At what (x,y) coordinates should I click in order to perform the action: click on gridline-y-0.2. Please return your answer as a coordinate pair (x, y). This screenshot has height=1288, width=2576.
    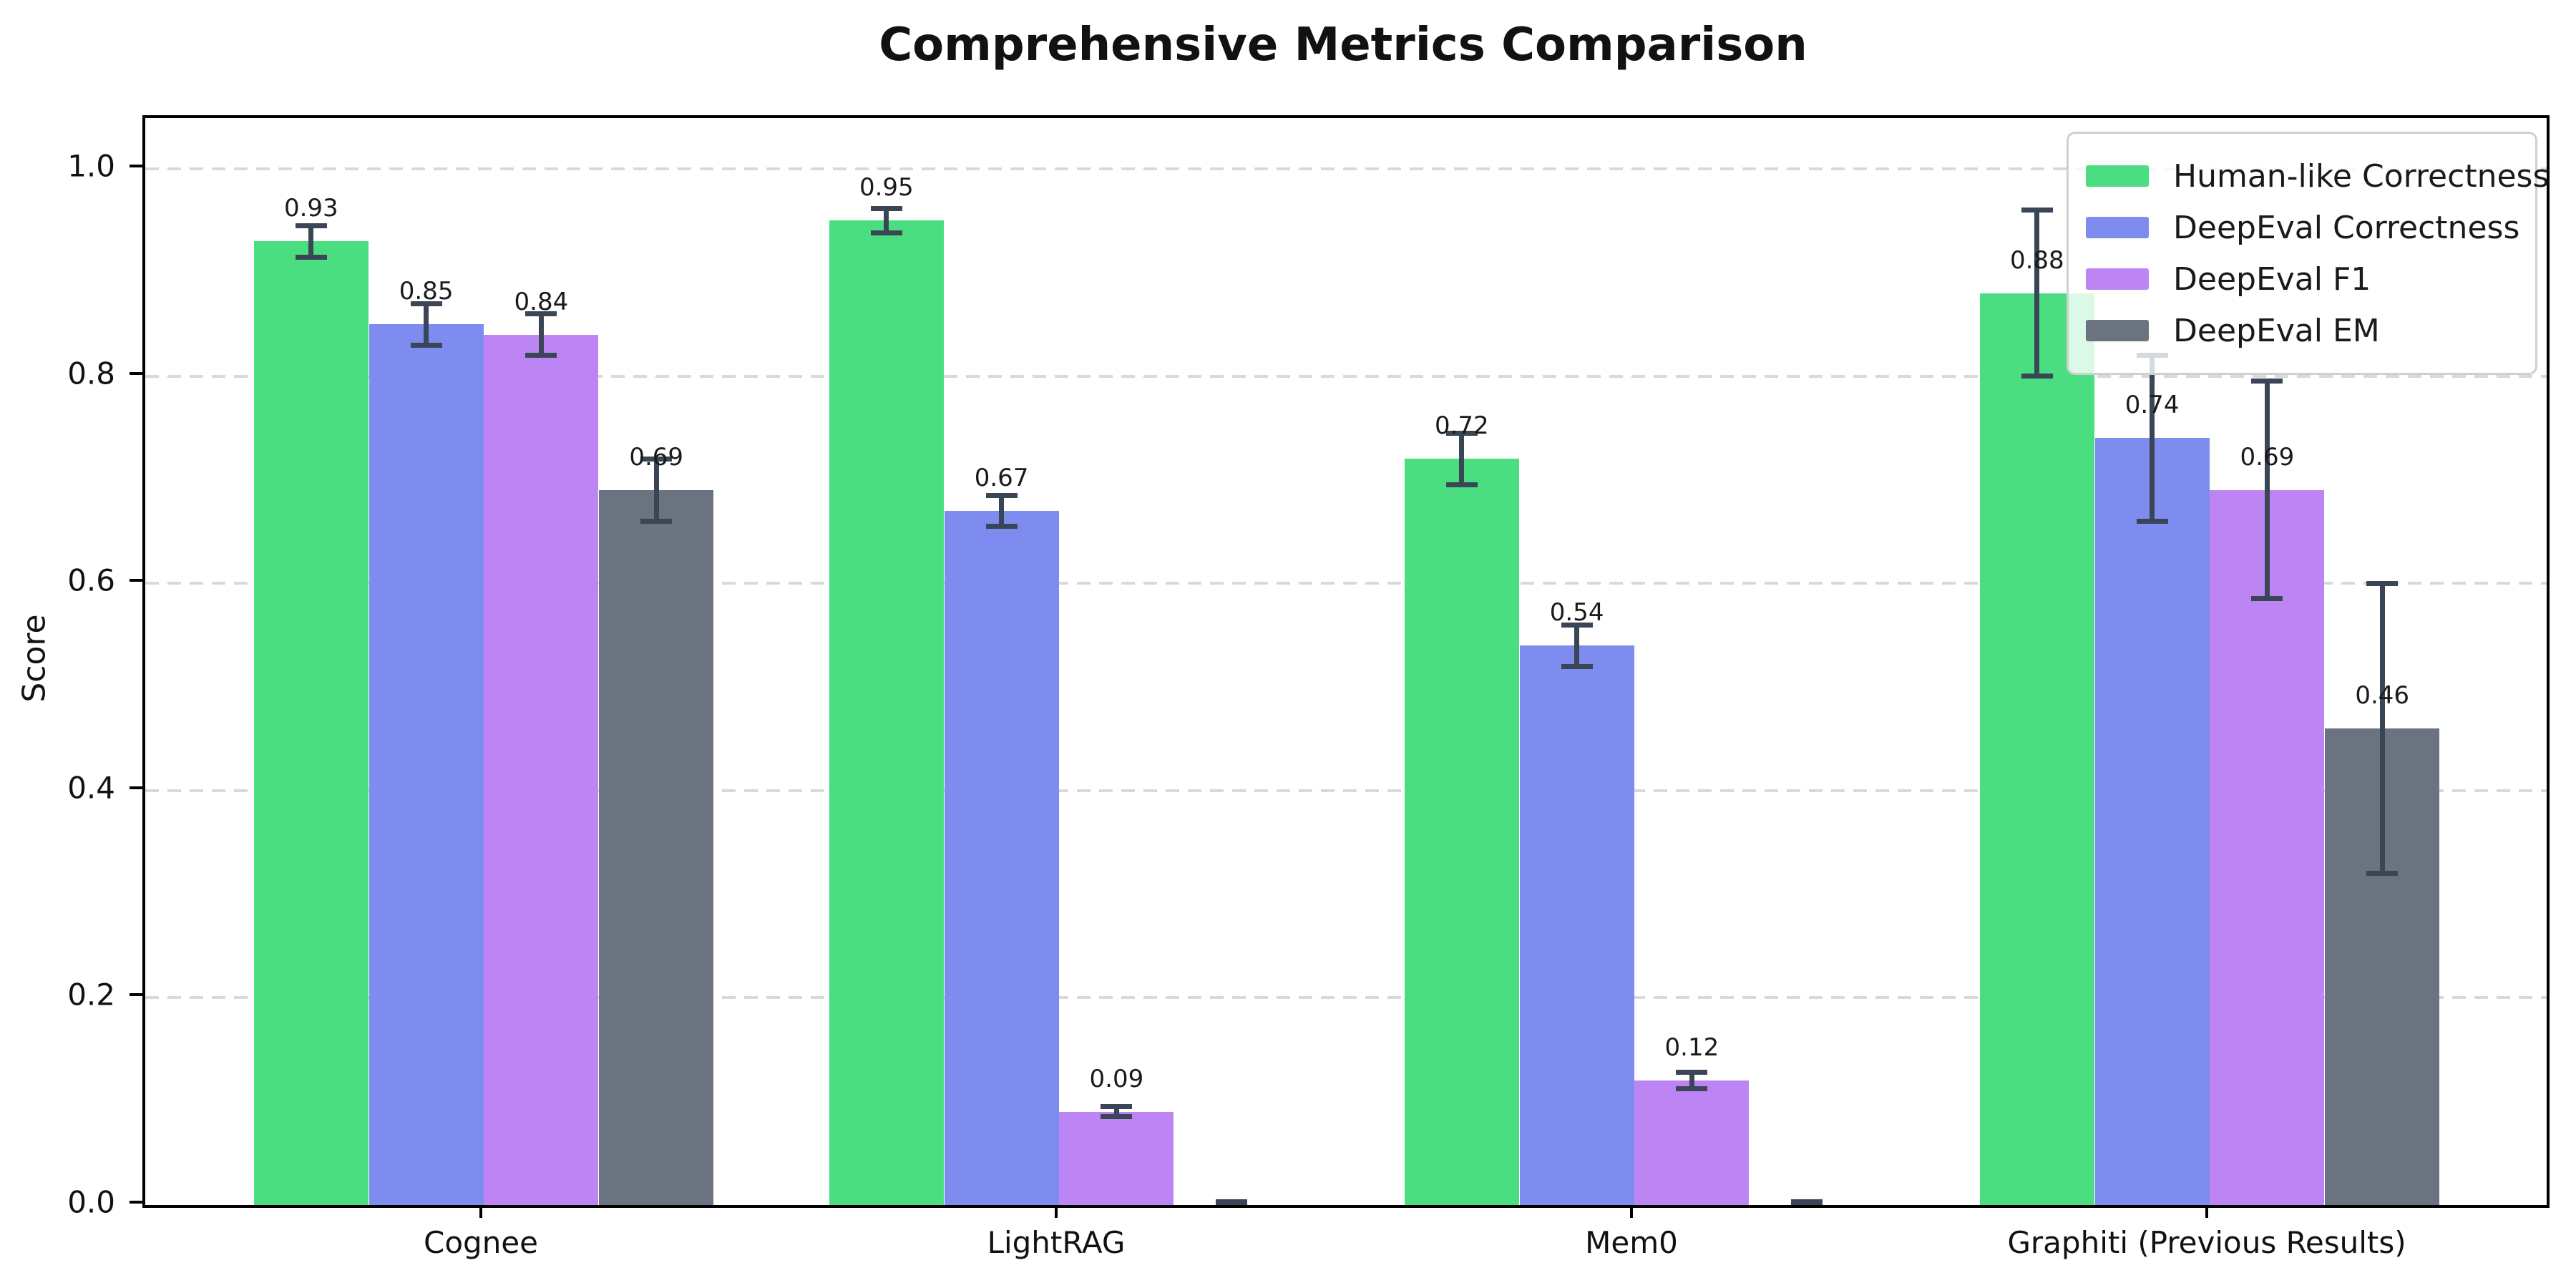
    Looking at the image, I should click on (1346, 998).